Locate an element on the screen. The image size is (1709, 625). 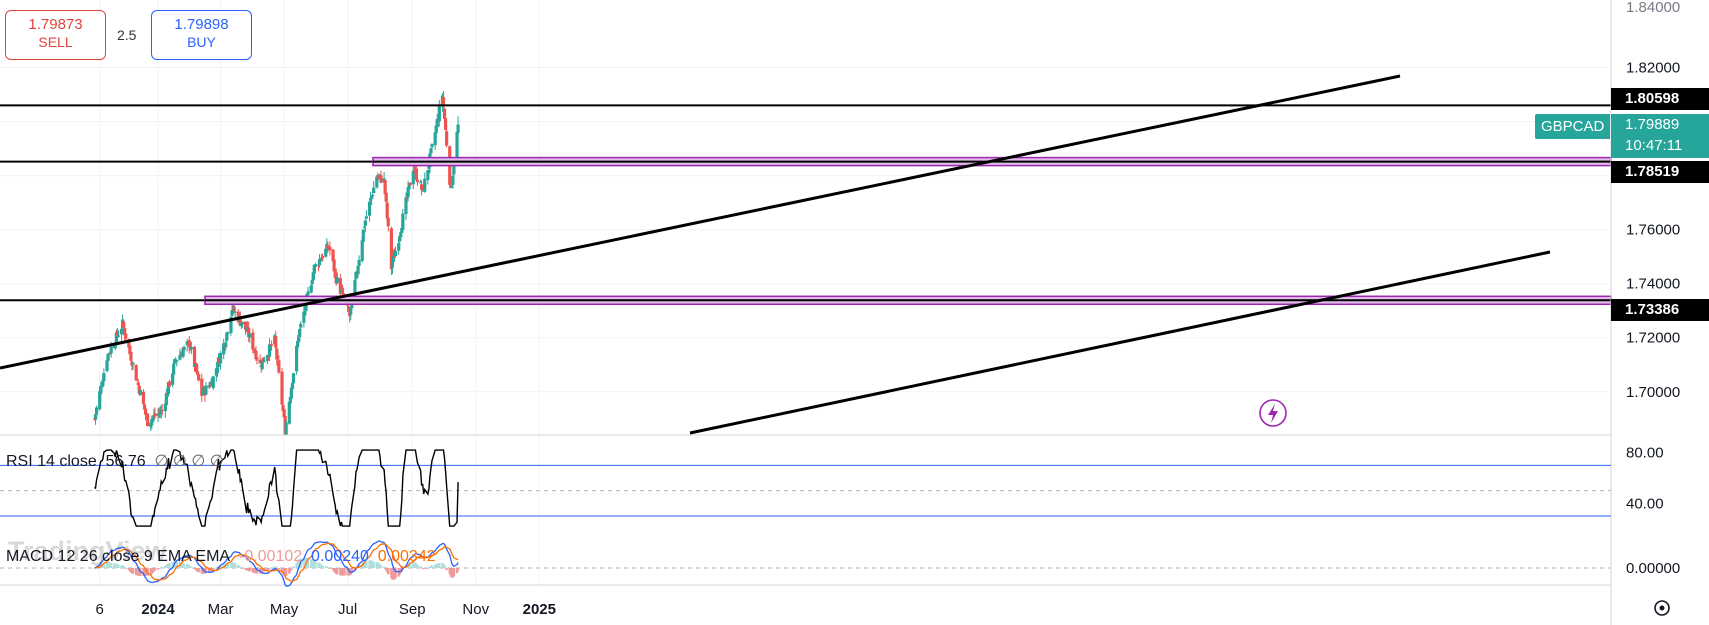
sell-button: 1.79873 SELL is located at coordinates (55, 35).